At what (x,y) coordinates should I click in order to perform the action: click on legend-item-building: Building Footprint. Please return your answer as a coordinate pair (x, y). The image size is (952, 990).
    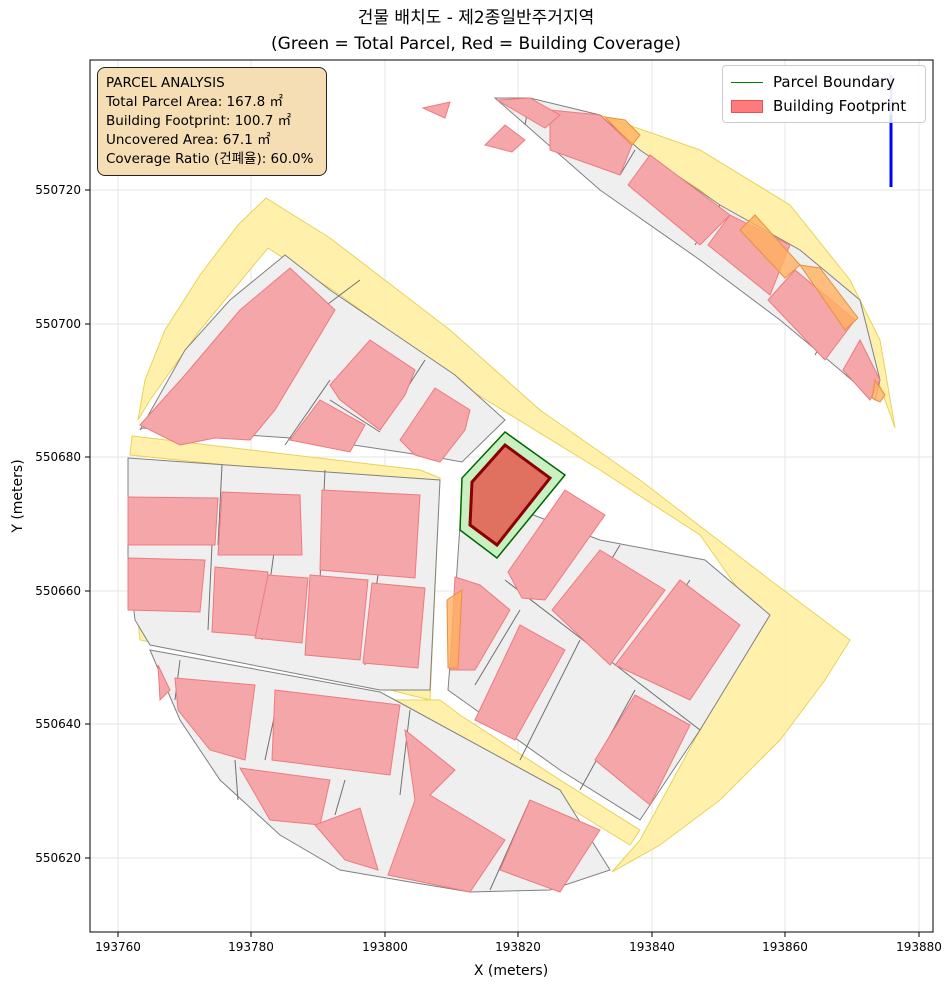
    Looking at the image, I should click on (818, 106).